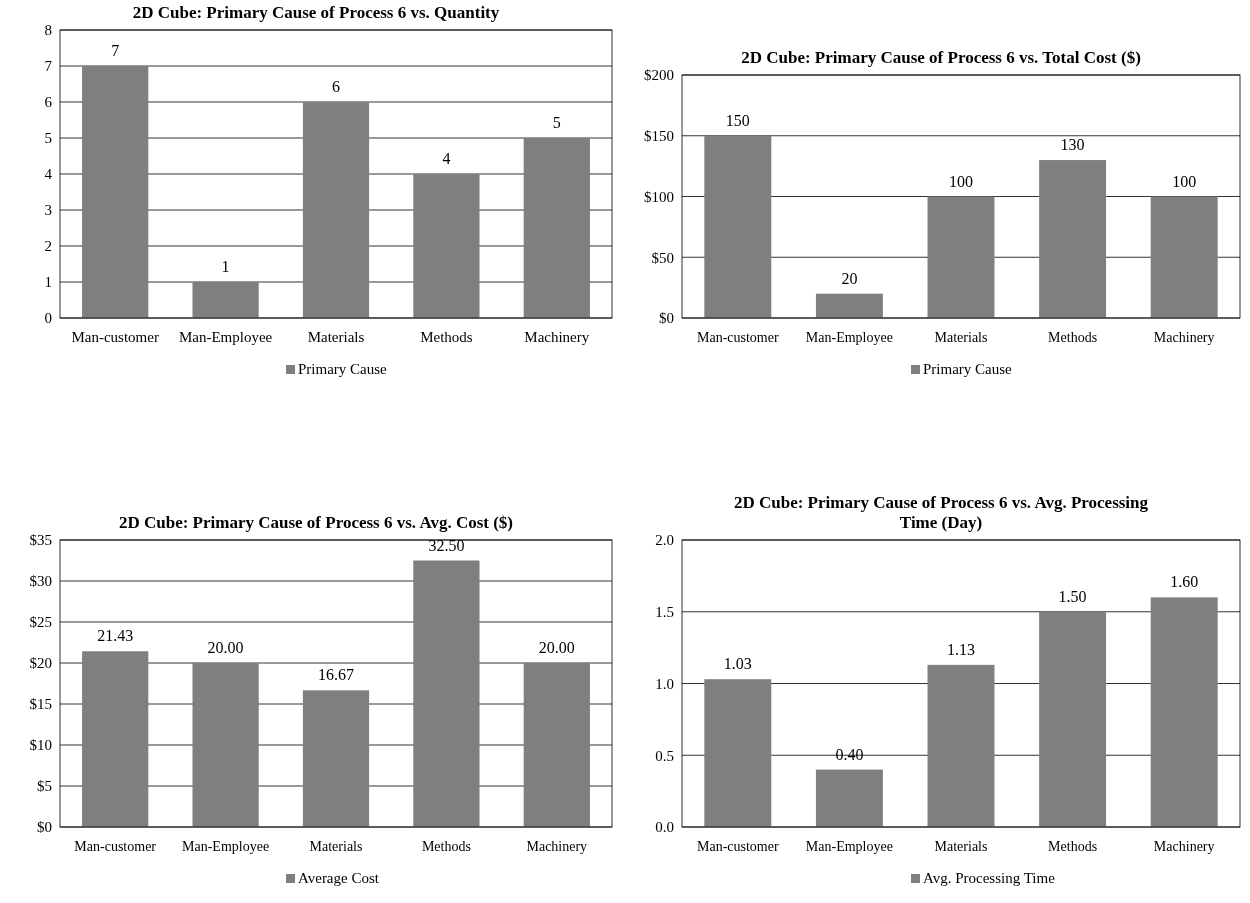 This screenshot has width=1250, height=903. I want to click on y-tick-label: $50, so click(662, 257).